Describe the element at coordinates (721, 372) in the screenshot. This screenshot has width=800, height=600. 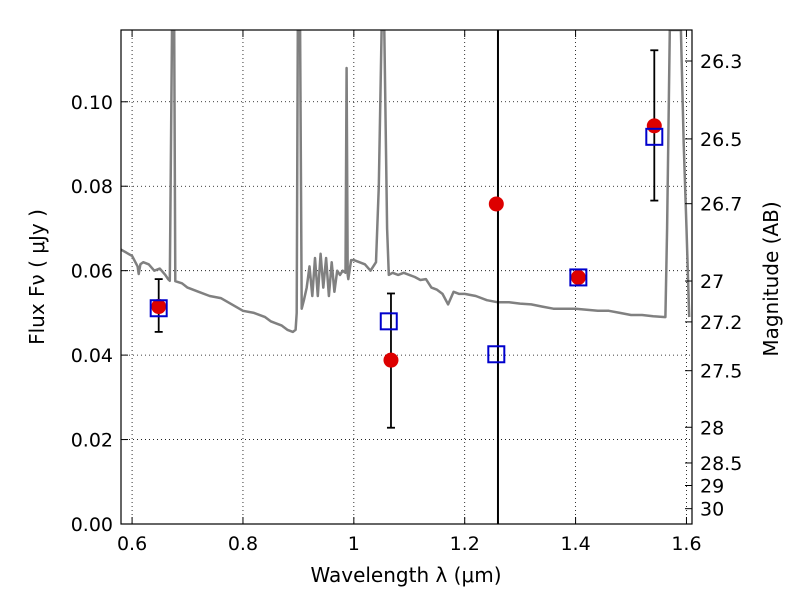
I see `mag-tick-label: 27.5` at that location.